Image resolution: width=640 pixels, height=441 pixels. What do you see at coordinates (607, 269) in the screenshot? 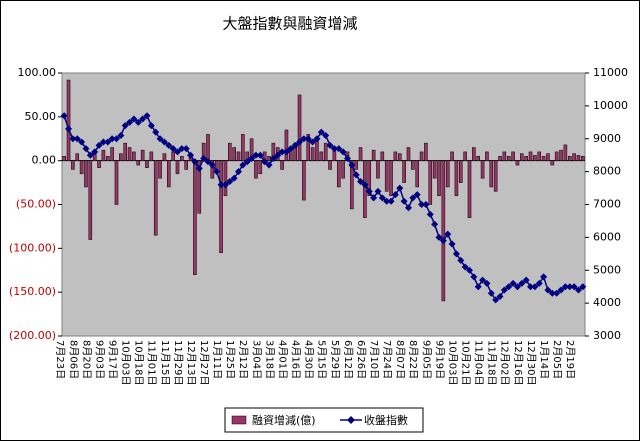
I see `y2-tick-label: 5000` at bounding box center [607, 269].